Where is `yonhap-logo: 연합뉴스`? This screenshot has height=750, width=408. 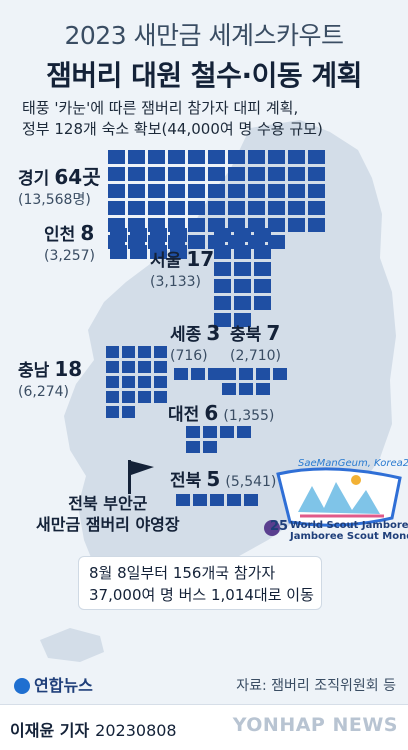
yonhap-logo: 연합뉴스 is located at coordinates (53, 684).